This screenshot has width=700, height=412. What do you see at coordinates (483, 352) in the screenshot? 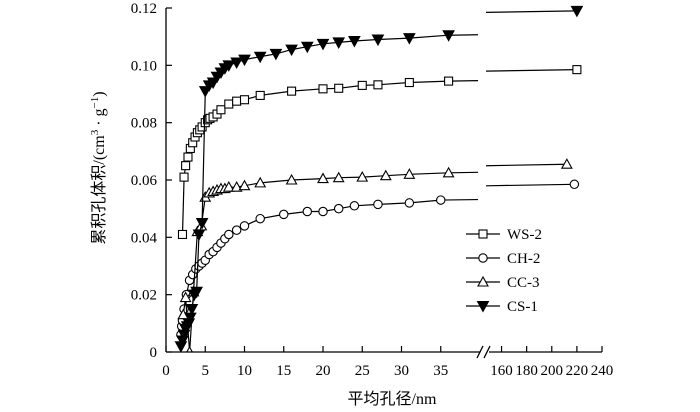
I see `axis-break-mark` at bounding box center [483, 352].